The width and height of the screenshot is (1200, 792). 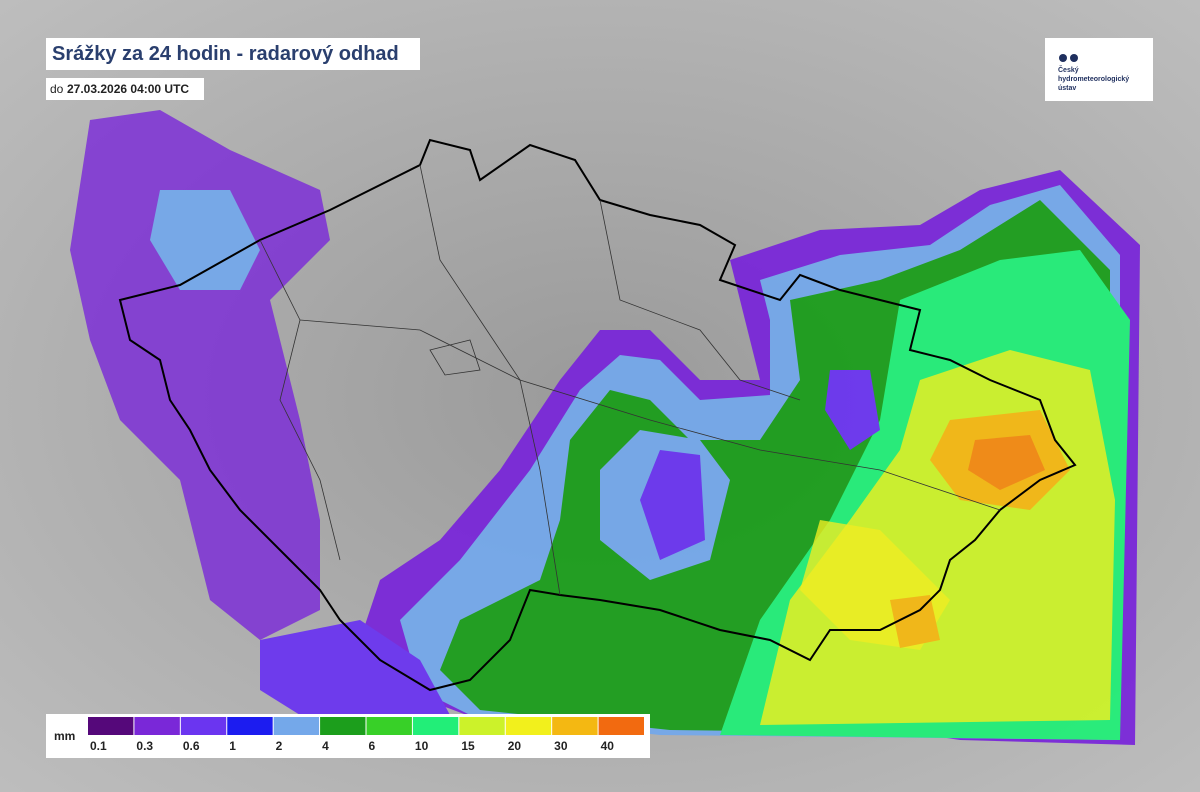 I want to click on legend-label: 20, so click(x=515, y=746).